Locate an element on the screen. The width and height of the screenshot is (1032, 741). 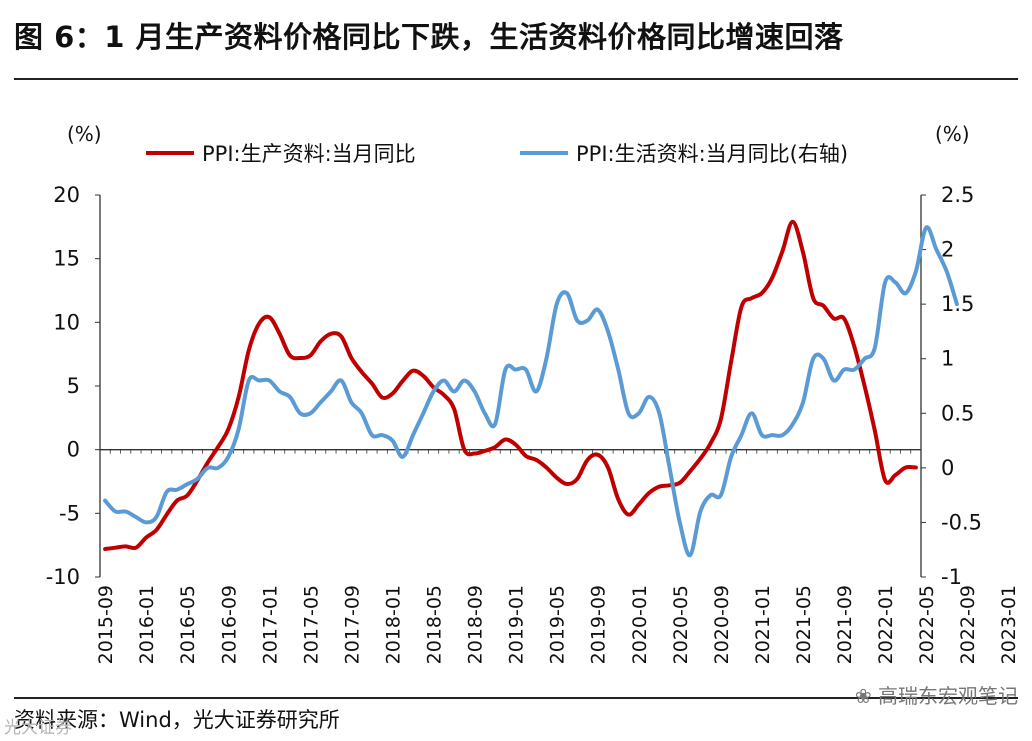
left-tick-label: 5 is located at coordinates (73, 386).